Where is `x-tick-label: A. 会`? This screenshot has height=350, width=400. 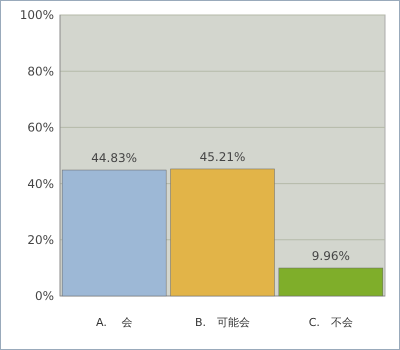
x-tick-label: A. 会 is located at coordinates (114, 322).